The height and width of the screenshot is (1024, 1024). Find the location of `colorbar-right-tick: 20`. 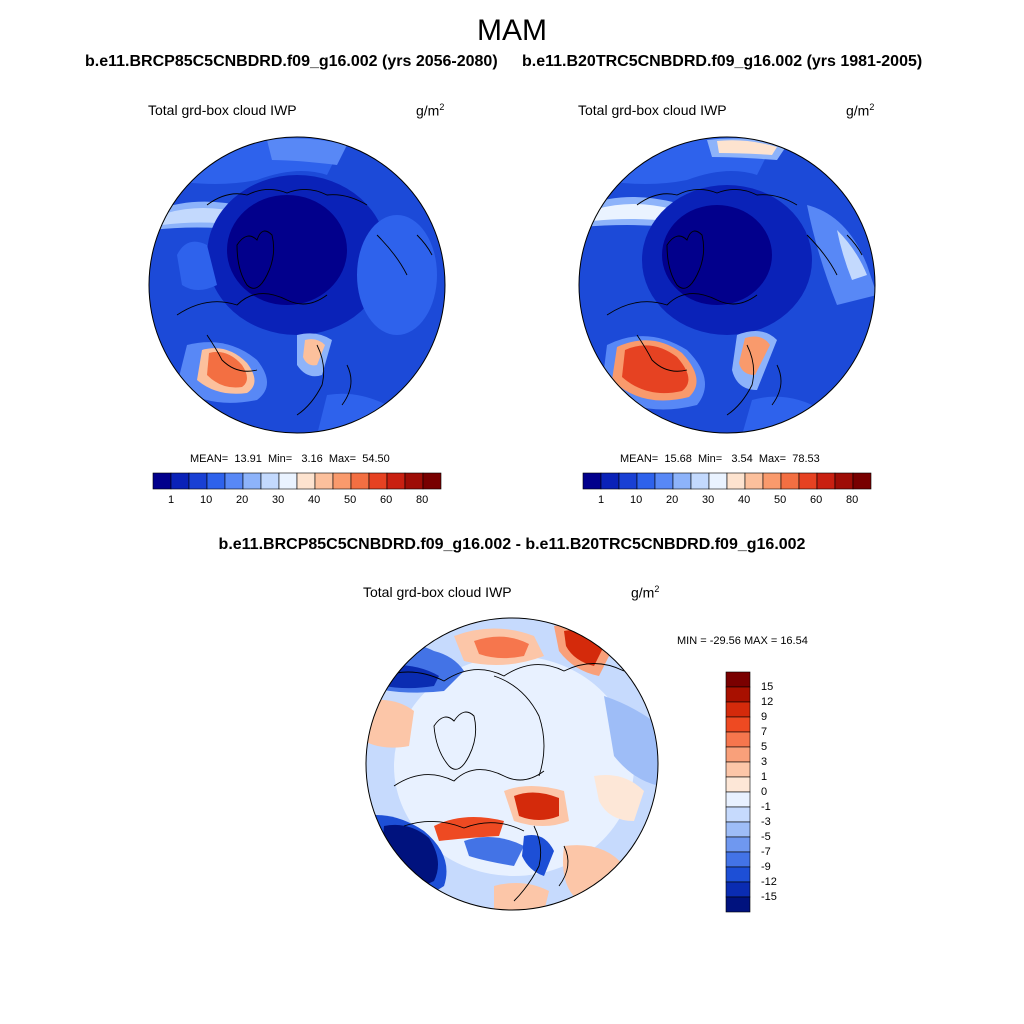

colorbar-right-tick: 20 is located at coordinates (672, 500).